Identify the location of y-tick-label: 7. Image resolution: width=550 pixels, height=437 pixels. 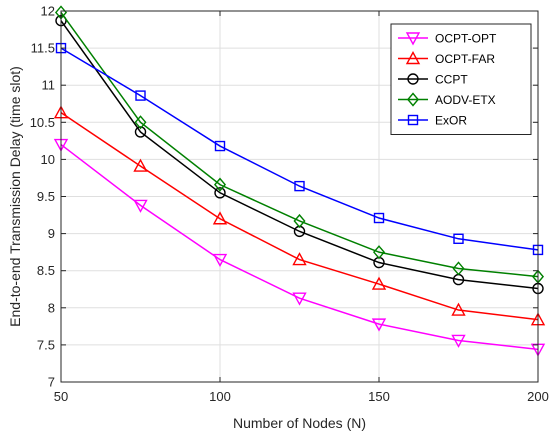
(51, 382).